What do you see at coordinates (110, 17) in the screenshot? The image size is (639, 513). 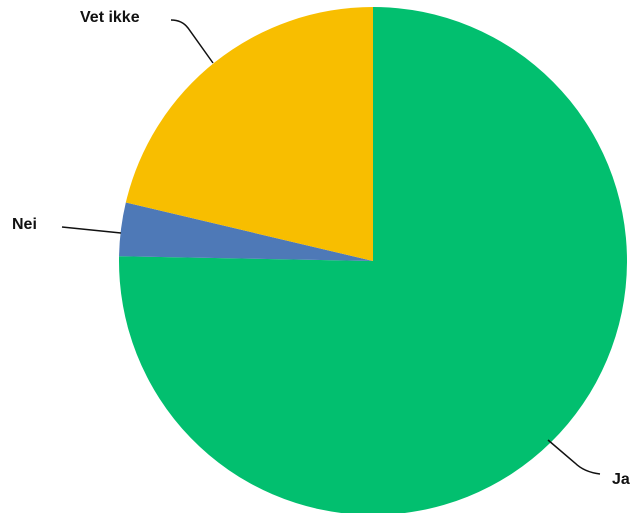 I see `slice-label-vet-ikke: Vet ikke` at bounding box center [110, 17].